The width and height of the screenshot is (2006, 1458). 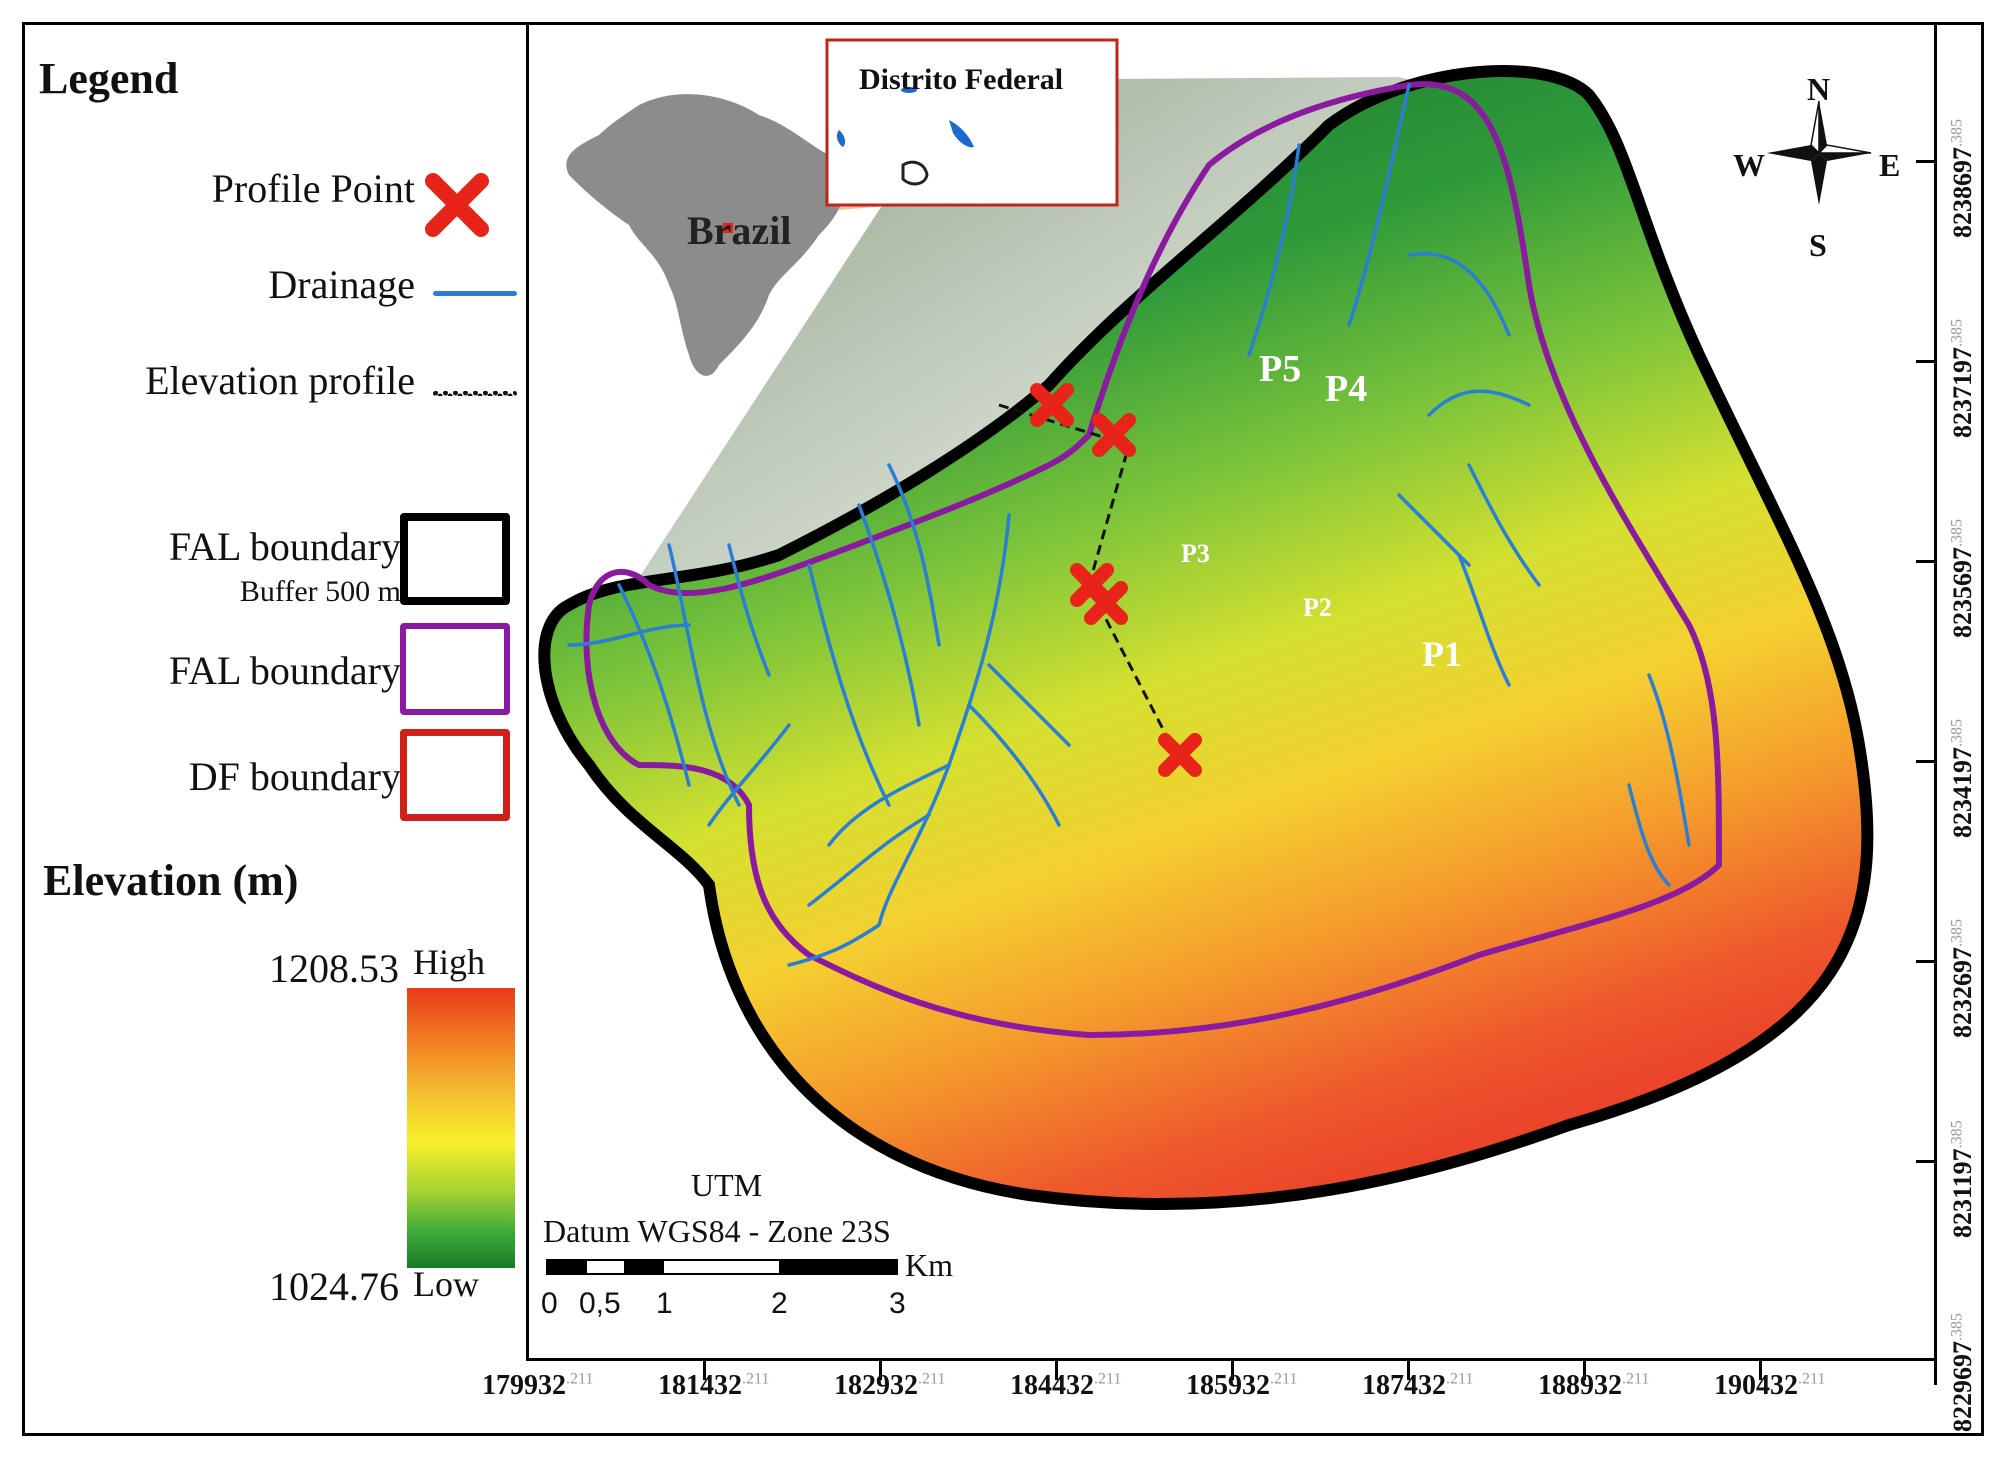 What do you see at coordinates (1962, 778) in the screenshot?
I see `y-label-3: 8234197.385` at bounding box center [1962, 778].